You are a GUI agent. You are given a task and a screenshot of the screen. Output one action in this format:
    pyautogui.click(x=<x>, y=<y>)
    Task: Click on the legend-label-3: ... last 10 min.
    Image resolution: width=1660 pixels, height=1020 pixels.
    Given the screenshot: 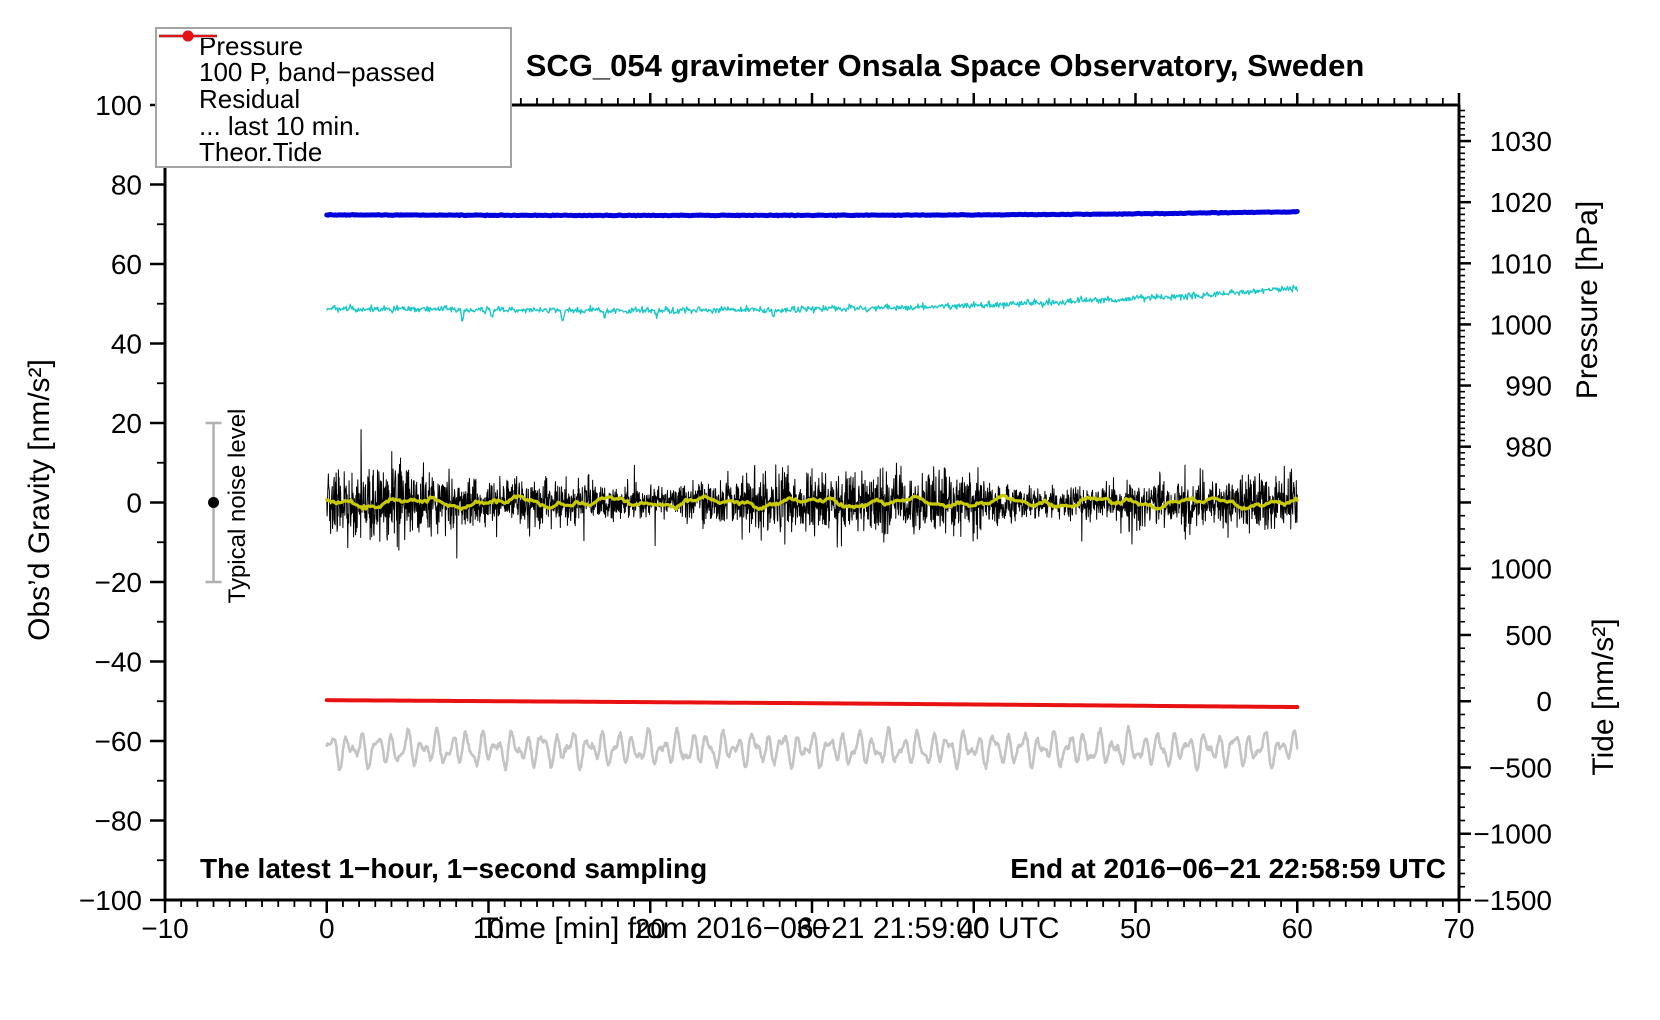 What is the action you would take?
    pyautogui.click(x=280, y=125)
    